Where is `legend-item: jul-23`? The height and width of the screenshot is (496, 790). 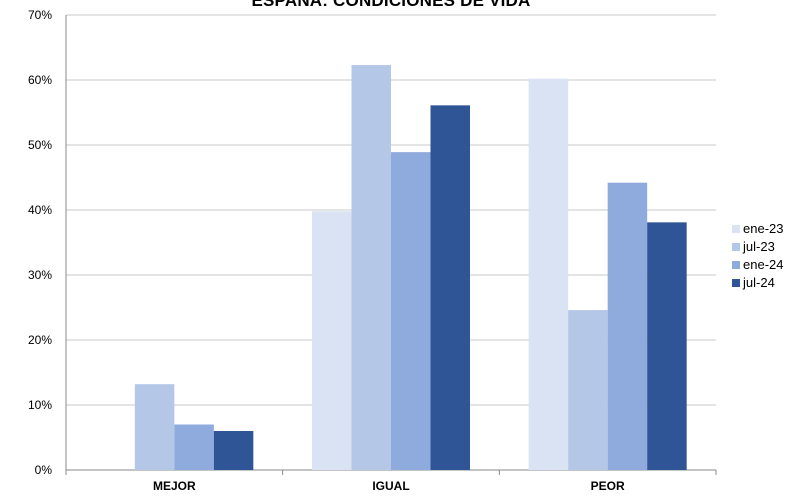 legend-item: jul-23 is located at coordinates (757, 247).